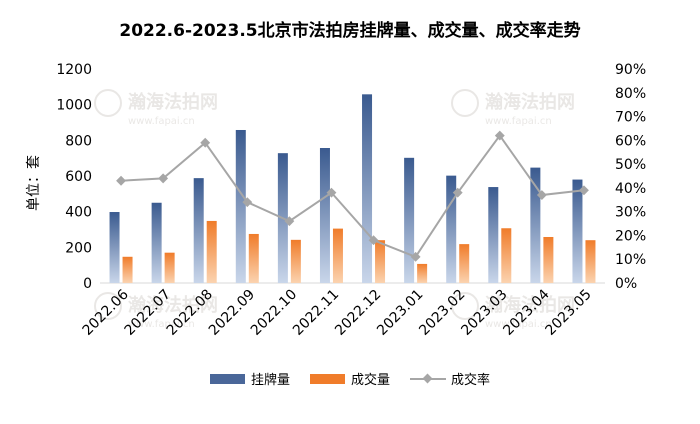 Image resolution: width=700 pixels, height=424 pixels. I want to click on y2-tick-label: 10%, so click(630, 260).